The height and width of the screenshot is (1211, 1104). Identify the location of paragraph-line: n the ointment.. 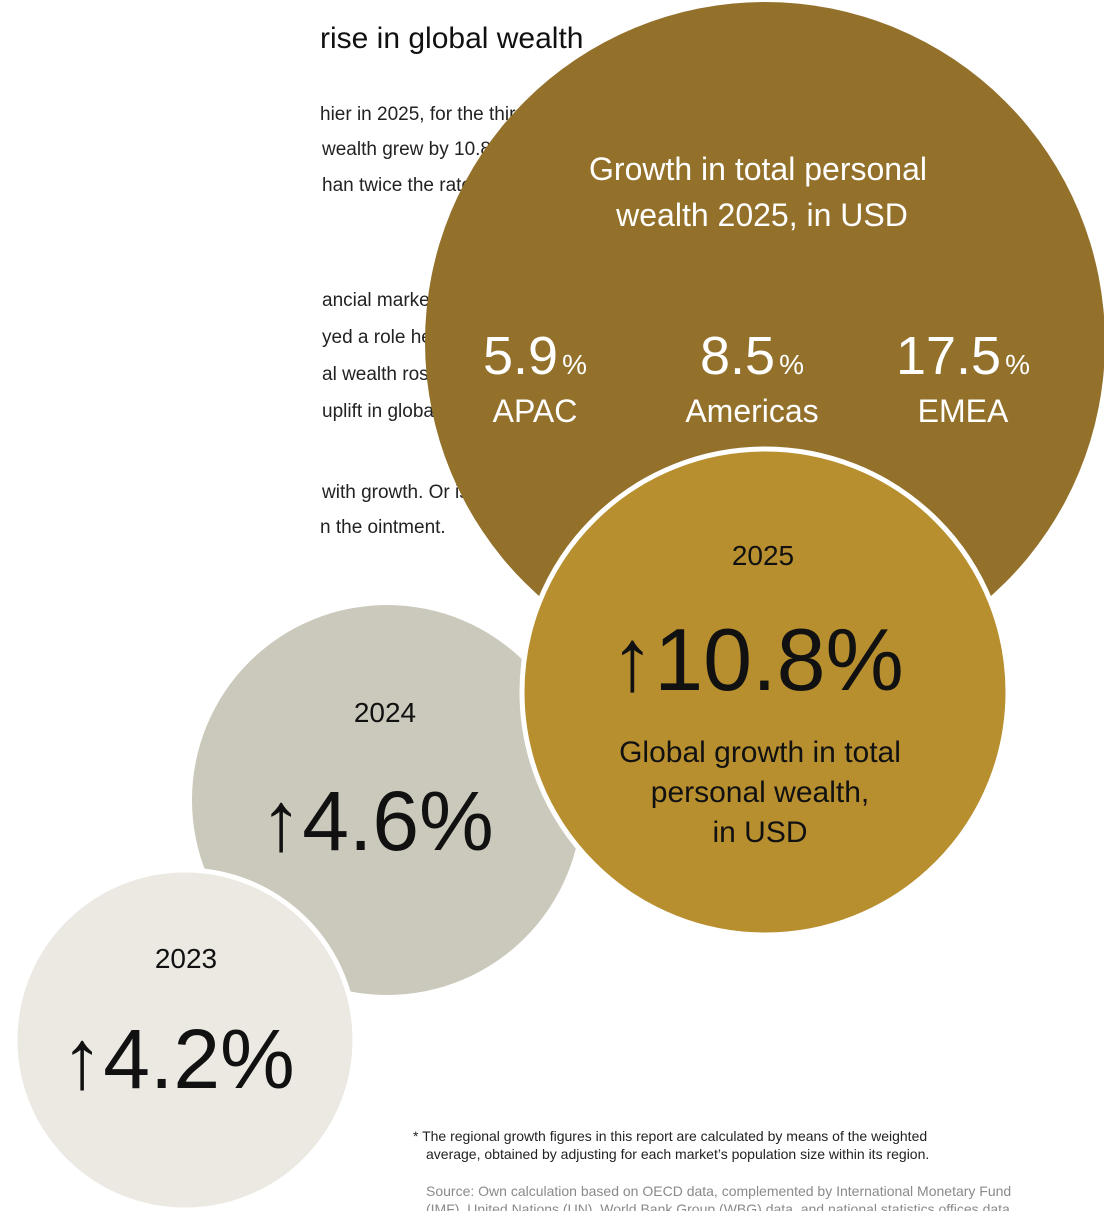
(383, 527).